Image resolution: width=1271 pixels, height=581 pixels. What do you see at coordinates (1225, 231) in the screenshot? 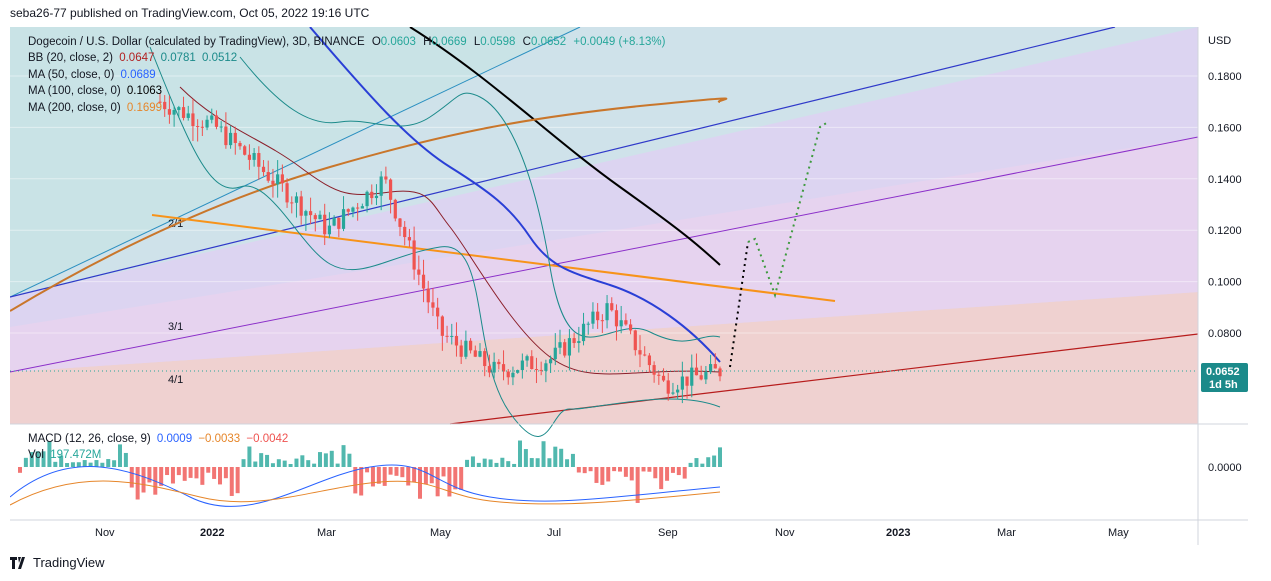
I see `price-axis-tick: 0.1200` at bounding box center [1225, 231].